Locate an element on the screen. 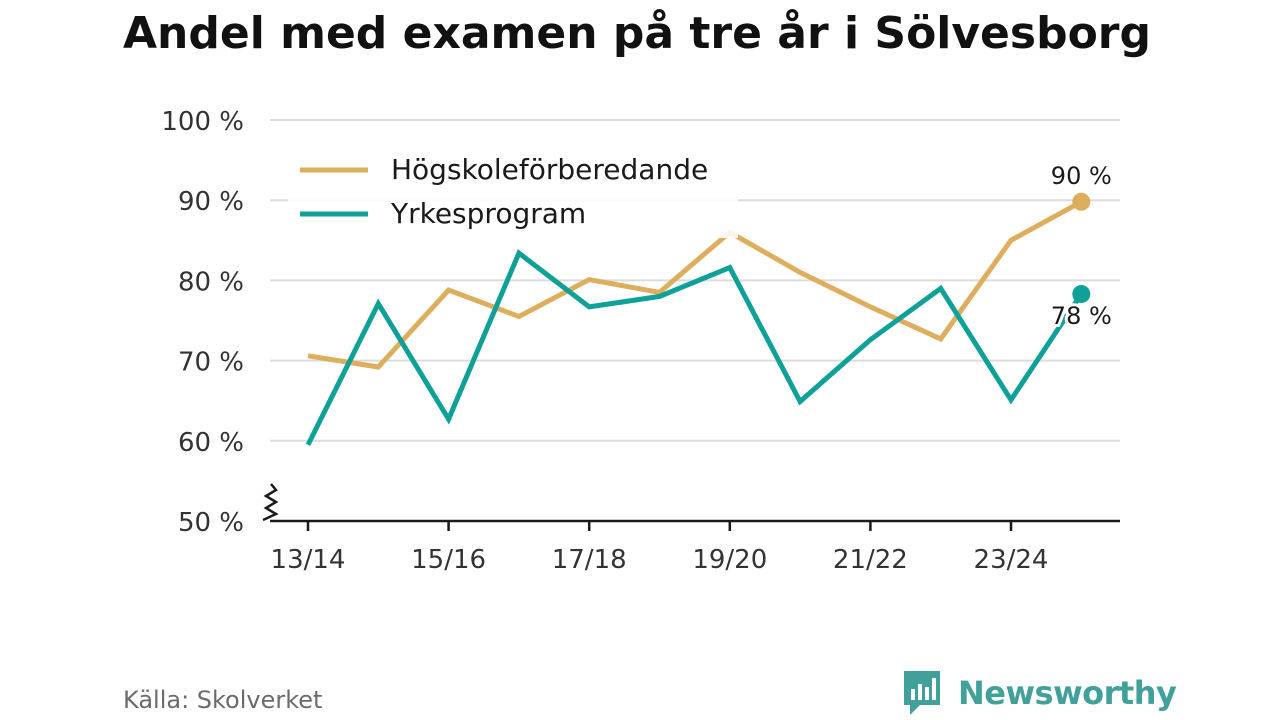  source-note: Källa: Skolverket is located at coordinates (223, 700).